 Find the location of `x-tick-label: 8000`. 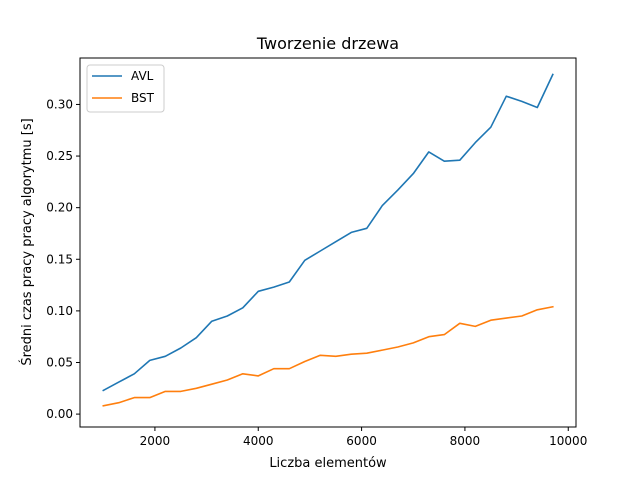

x-tick-label: 8000 is located at coordinates (465, 441).